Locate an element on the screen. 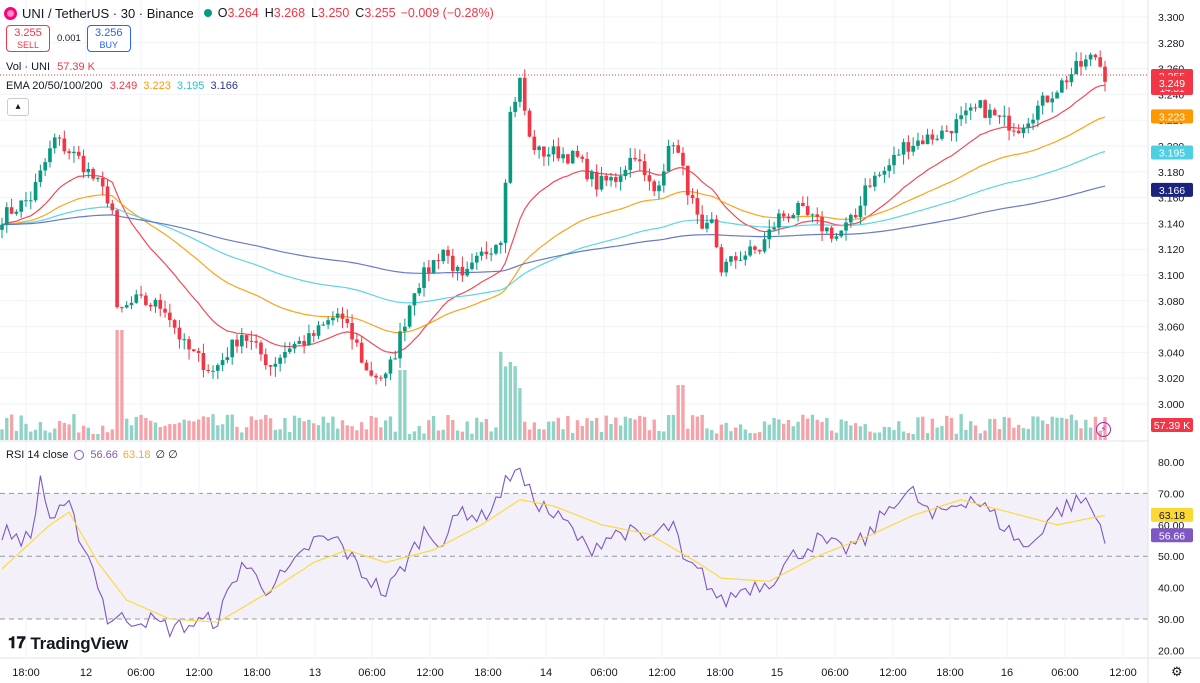 The height and width of the screenshot is (683, 1200). rsi-legend: RSI 14 close 56.66 63.18 ∅ ∅ is located at coordinates (92, 455).